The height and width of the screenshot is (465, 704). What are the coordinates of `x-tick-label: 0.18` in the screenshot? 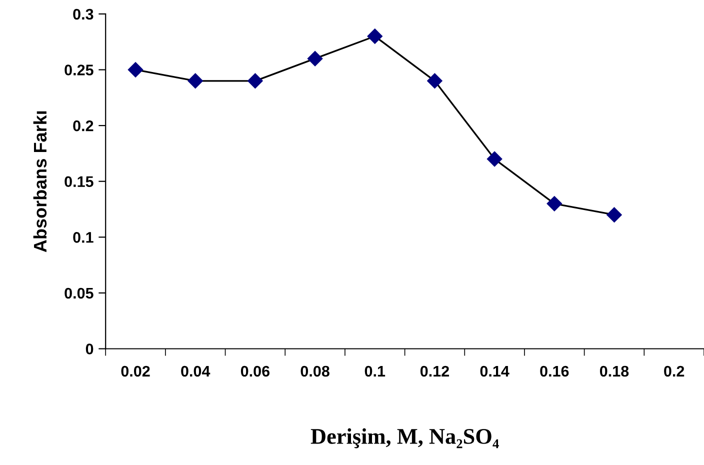 It's located at (614, 371).